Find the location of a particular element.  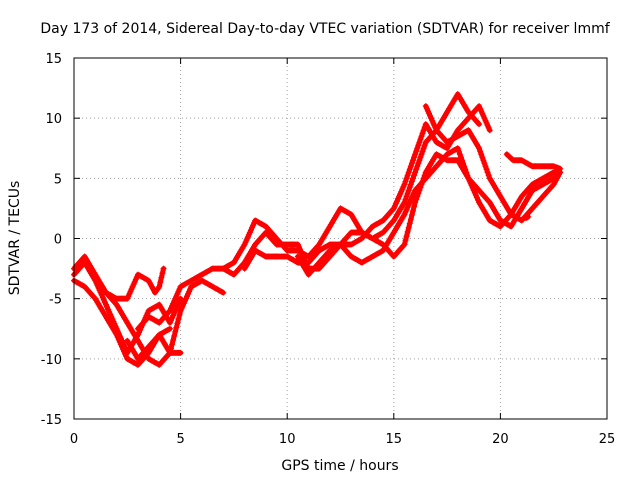

y-tick-label: -15 is located at coordinates (51, 420).